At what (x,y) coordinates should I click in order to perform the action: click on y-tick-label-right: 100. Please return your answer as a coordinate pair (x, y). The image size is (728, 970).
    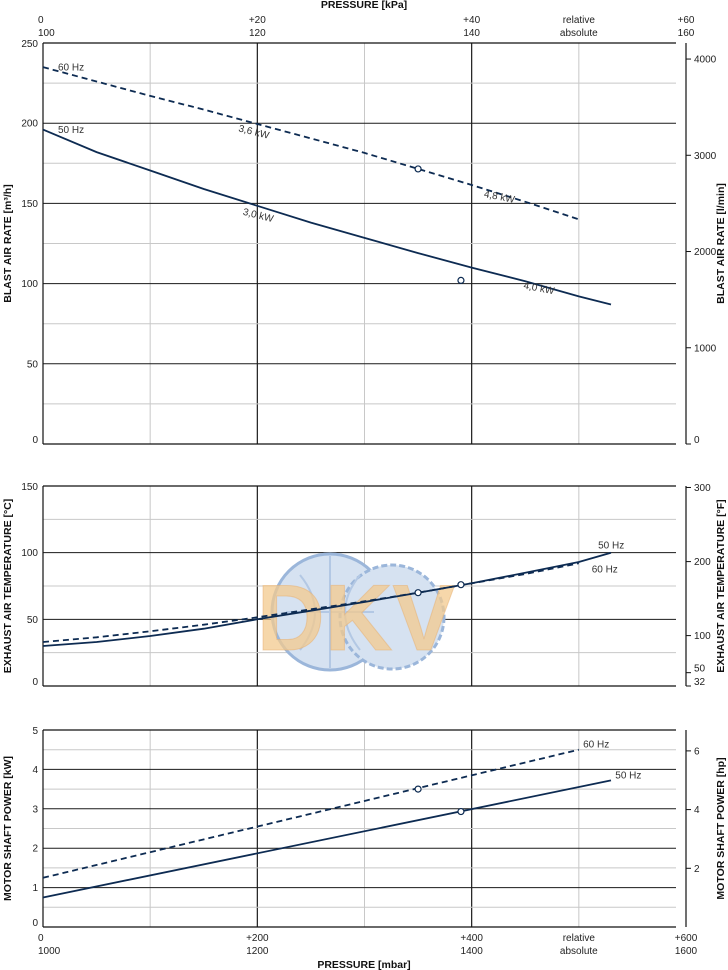
    Looking at the image, I should click on (702, 636).